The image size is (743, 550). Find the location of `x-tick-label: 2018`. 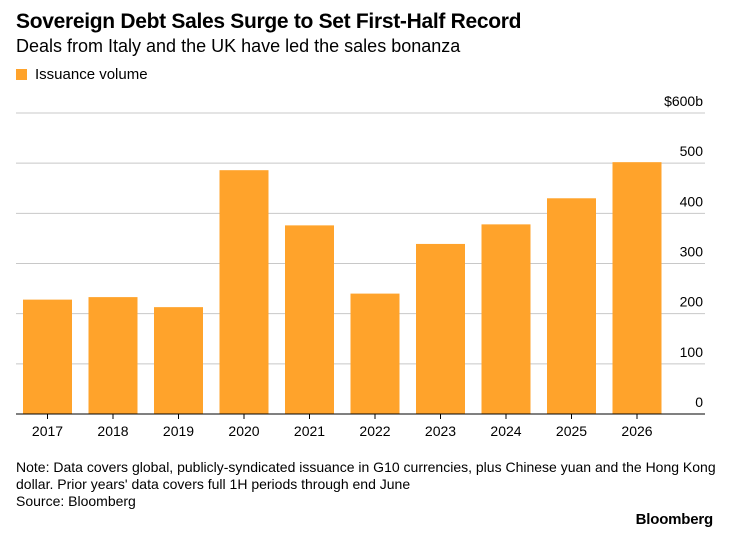

x-tick-label: 2018 is located at coordinates (112, 431).